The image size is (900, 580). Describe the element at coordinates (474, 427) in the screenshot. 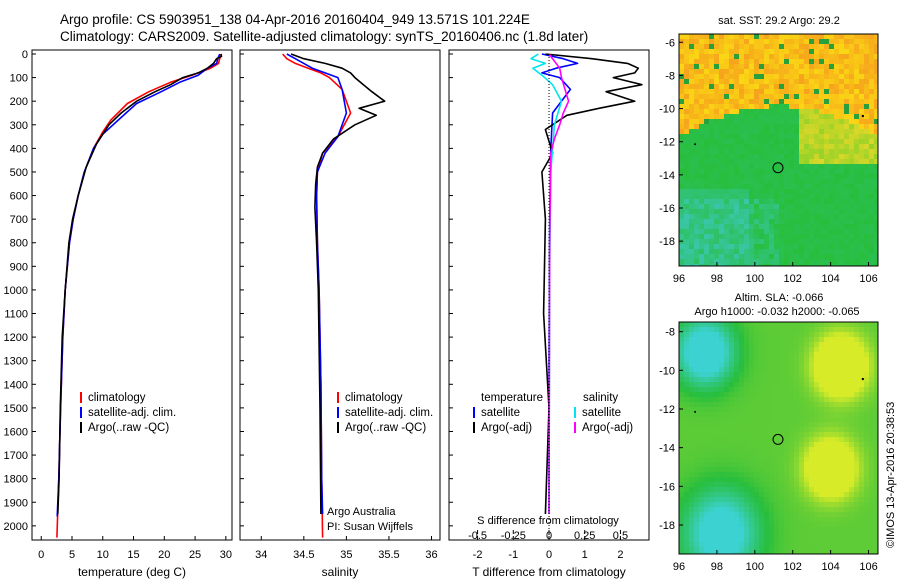

I see `legend-marker-t-argo` at that location.